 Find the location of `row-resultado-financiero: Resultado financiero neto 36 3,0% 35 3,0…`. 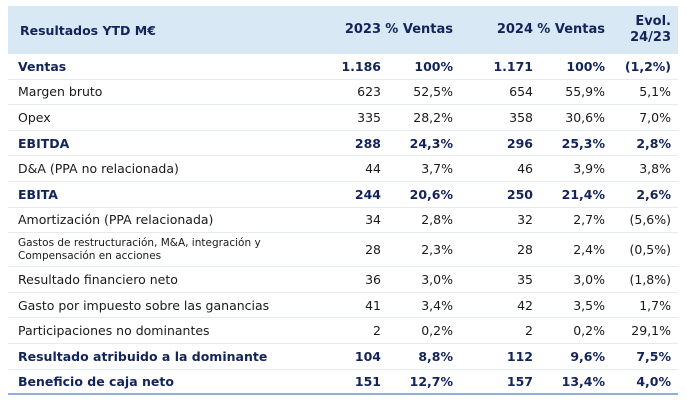

row-resultado-financiero: Resultado financiero neto 36 3,0% 35 3,0… is located at coordinates (343, 280).